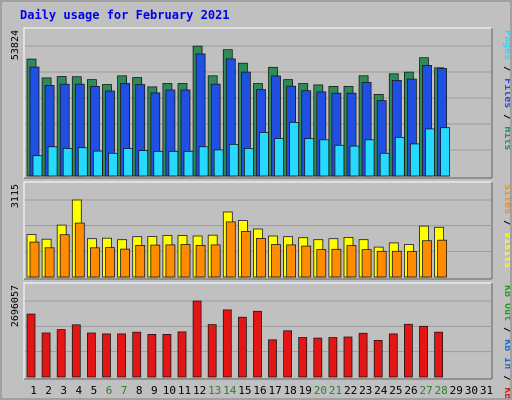 Image resolution: width=512 pixels, height=400 pixels. What do you see at coordinates (506, 199) in the screenshot?
I see `legend-sites: Sites` at bounding box center [506, 199].